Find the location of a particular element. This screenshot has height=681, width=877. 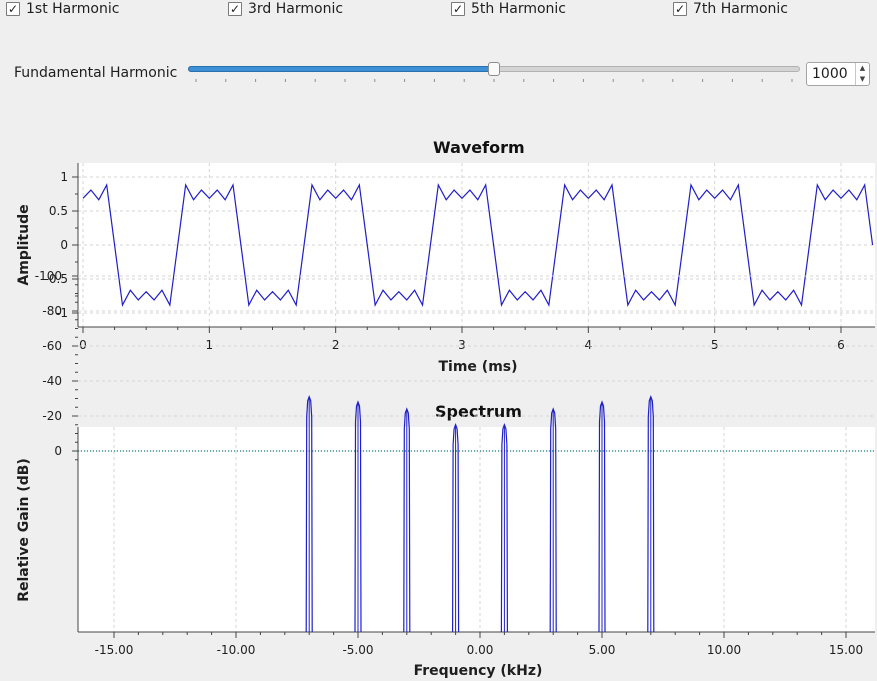

spectrum-y-tick-label: -100 is located at coordinates (48, 276).